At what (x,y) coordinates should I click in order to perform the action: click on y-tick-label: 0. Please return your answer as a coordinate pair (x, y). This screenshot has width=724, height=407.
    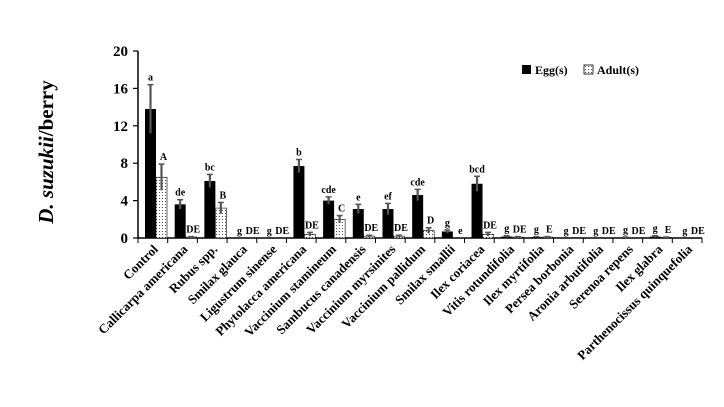
    Looking at the image, I should click on (125, 239).